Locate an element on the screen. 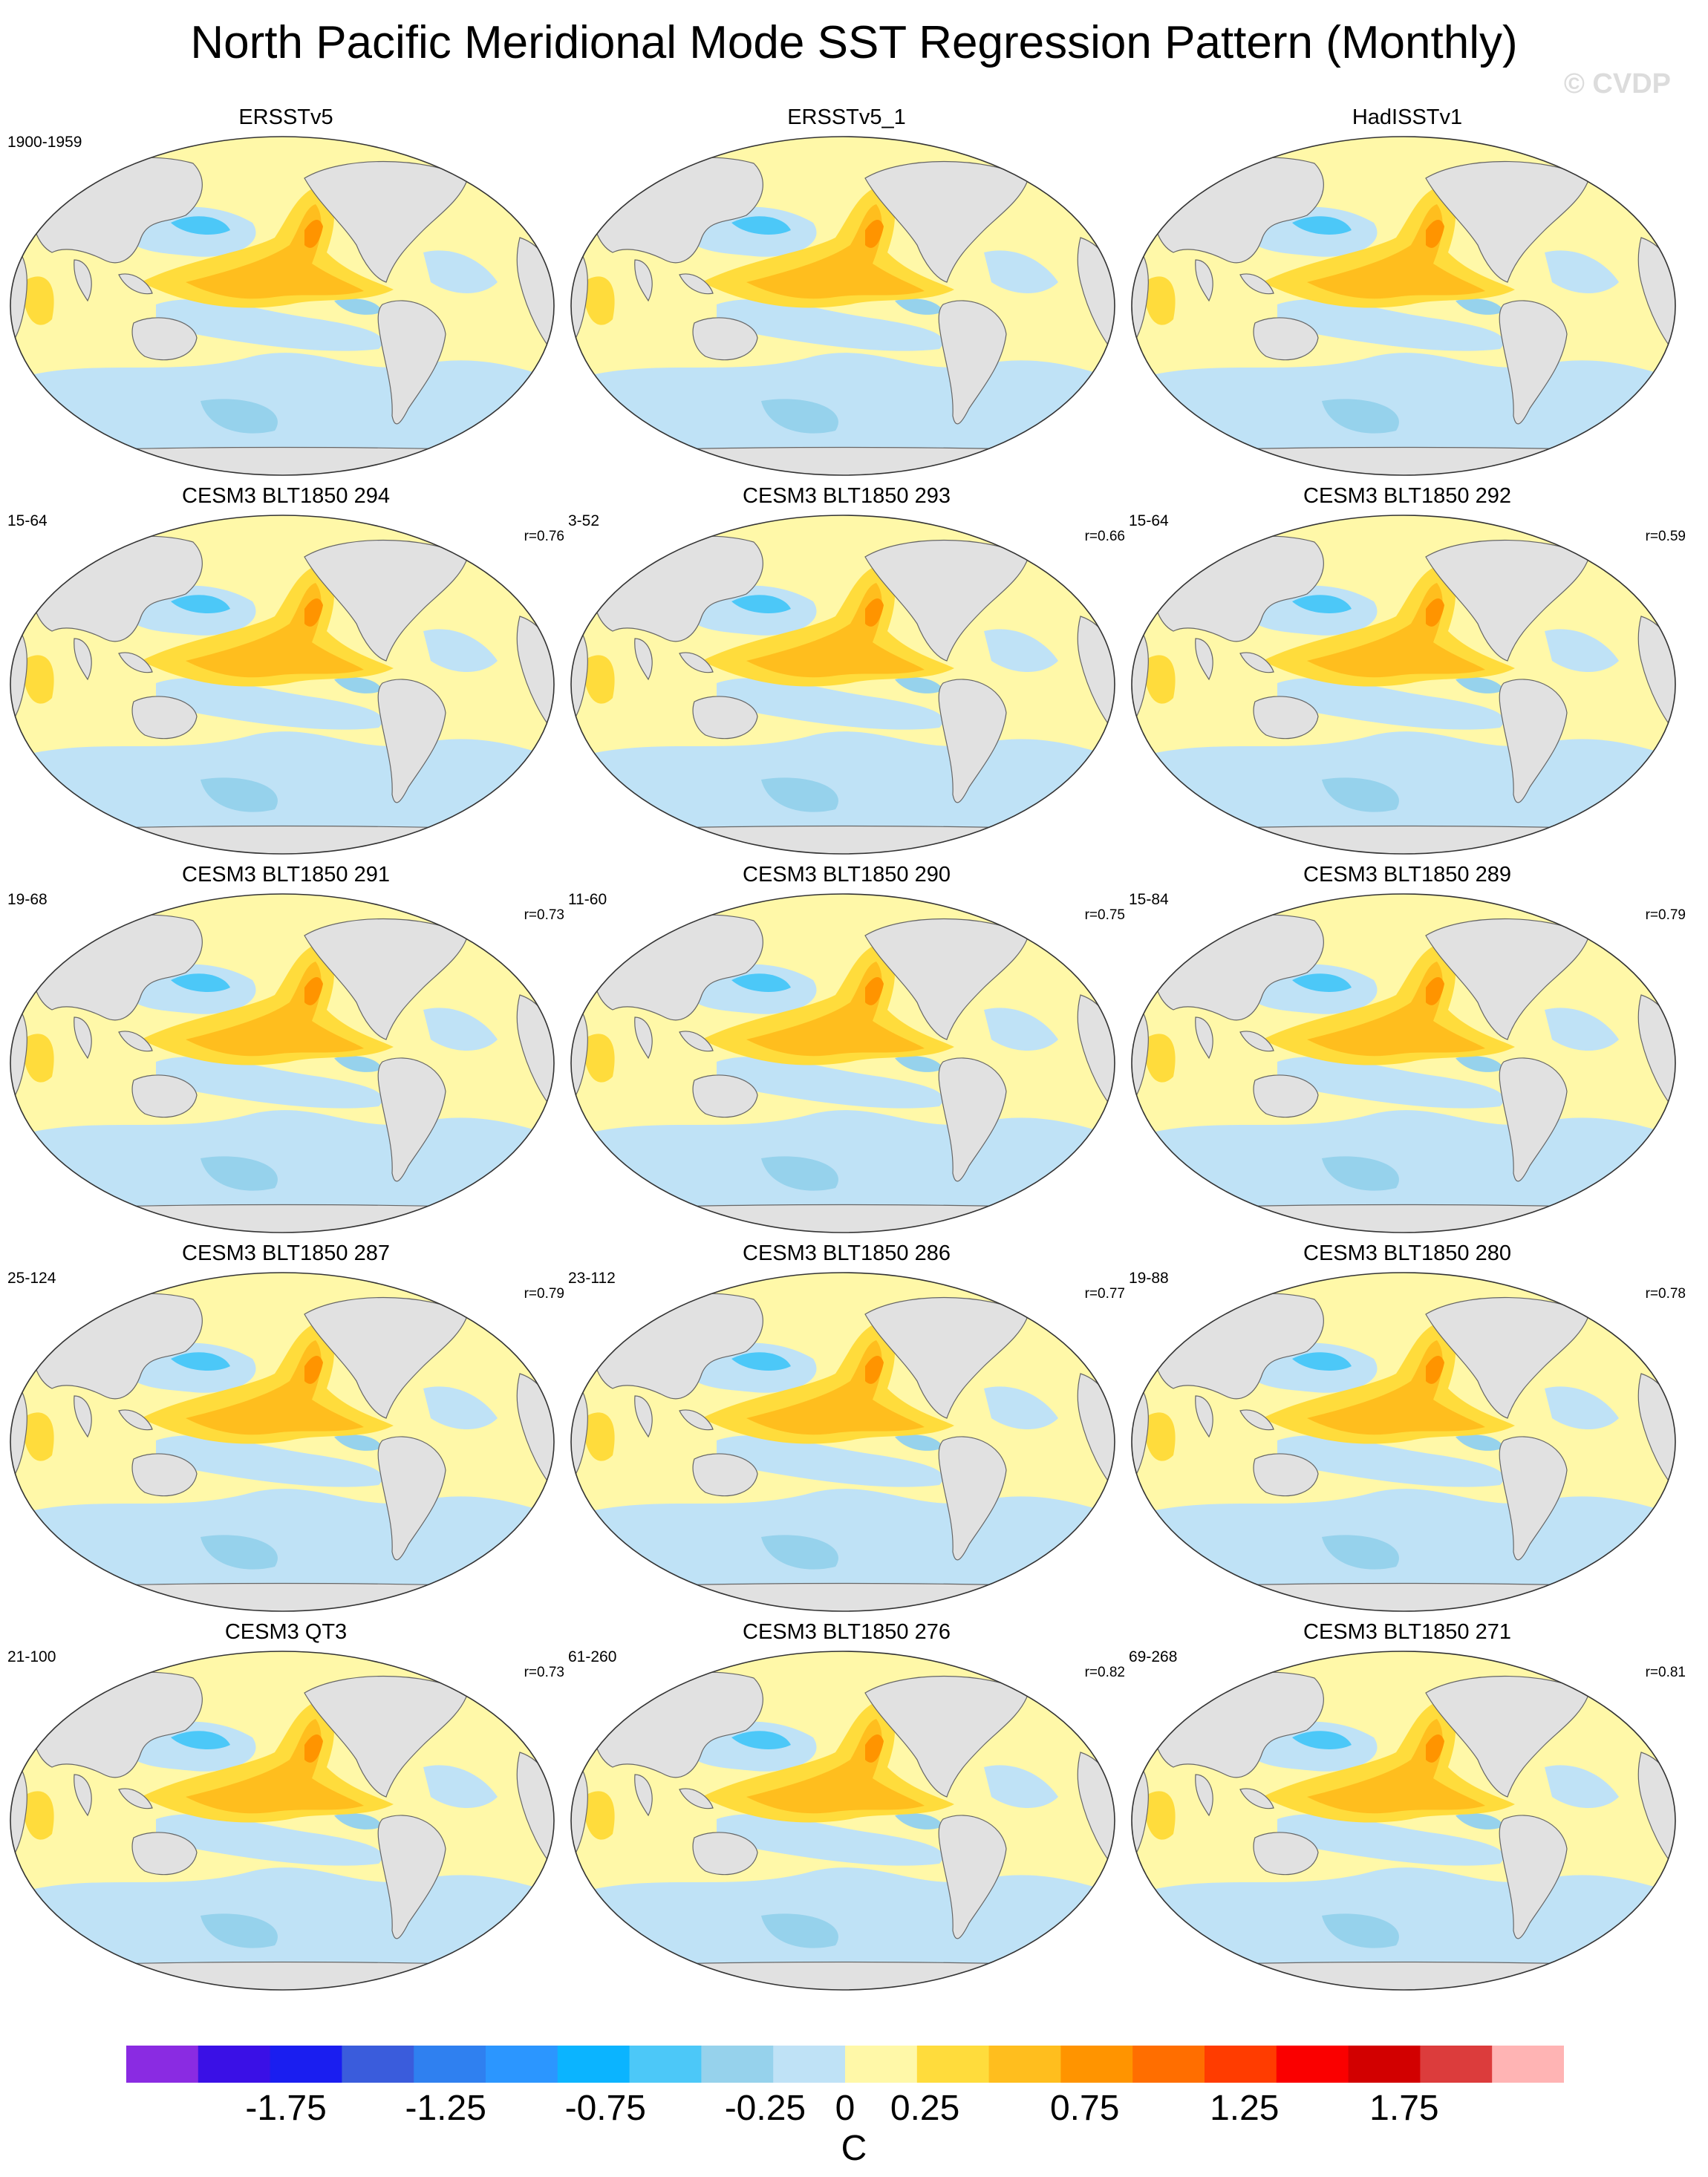  panel-title: CESM3 BLT1850 292 is located at coordinates (1407, 496).